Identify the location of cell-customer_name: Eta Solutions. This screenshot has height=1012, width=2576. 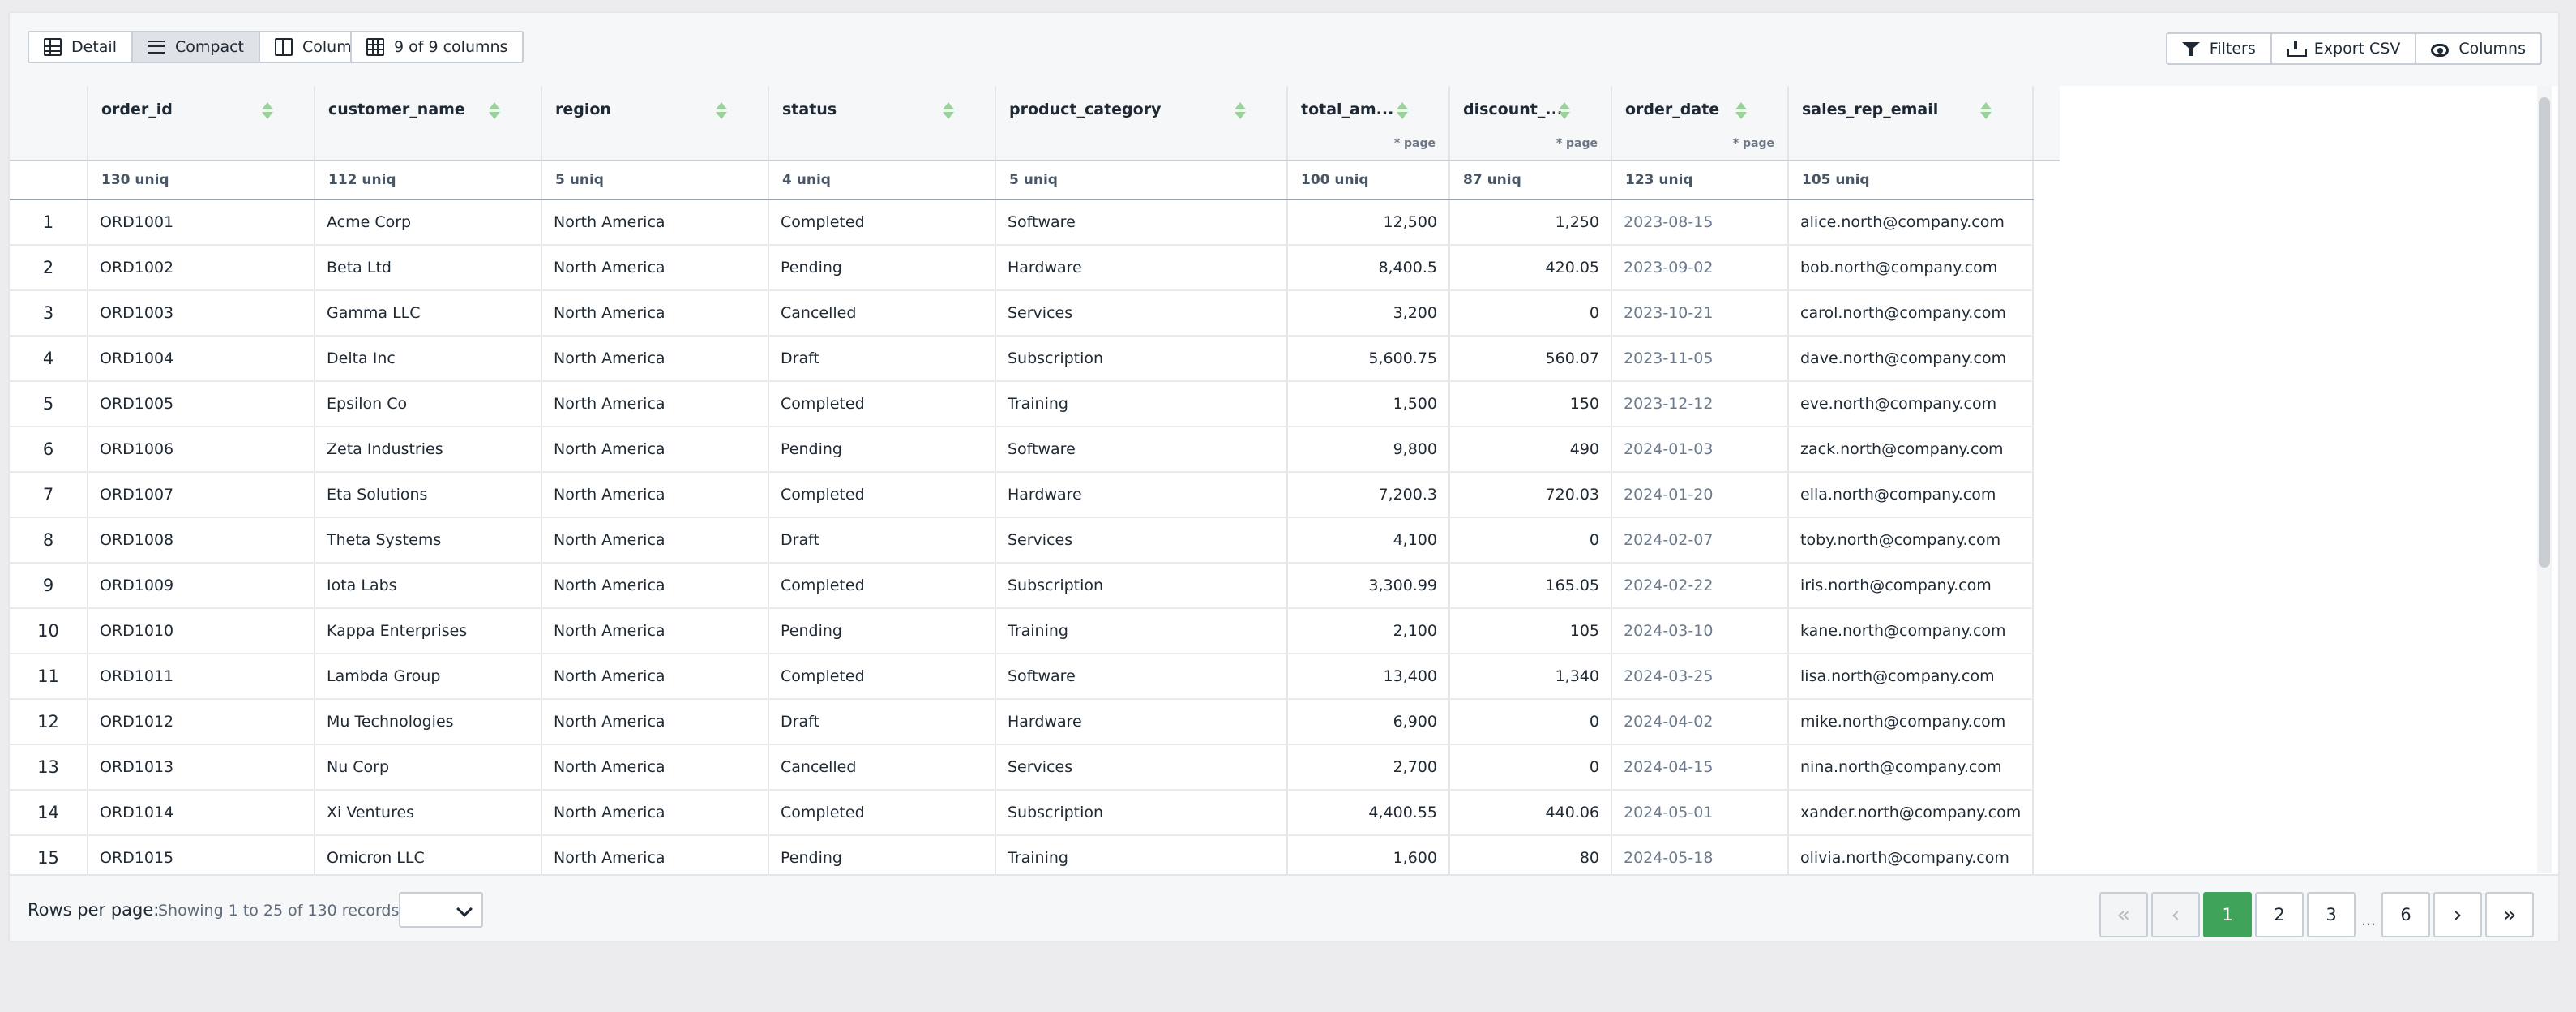
(428, 495).